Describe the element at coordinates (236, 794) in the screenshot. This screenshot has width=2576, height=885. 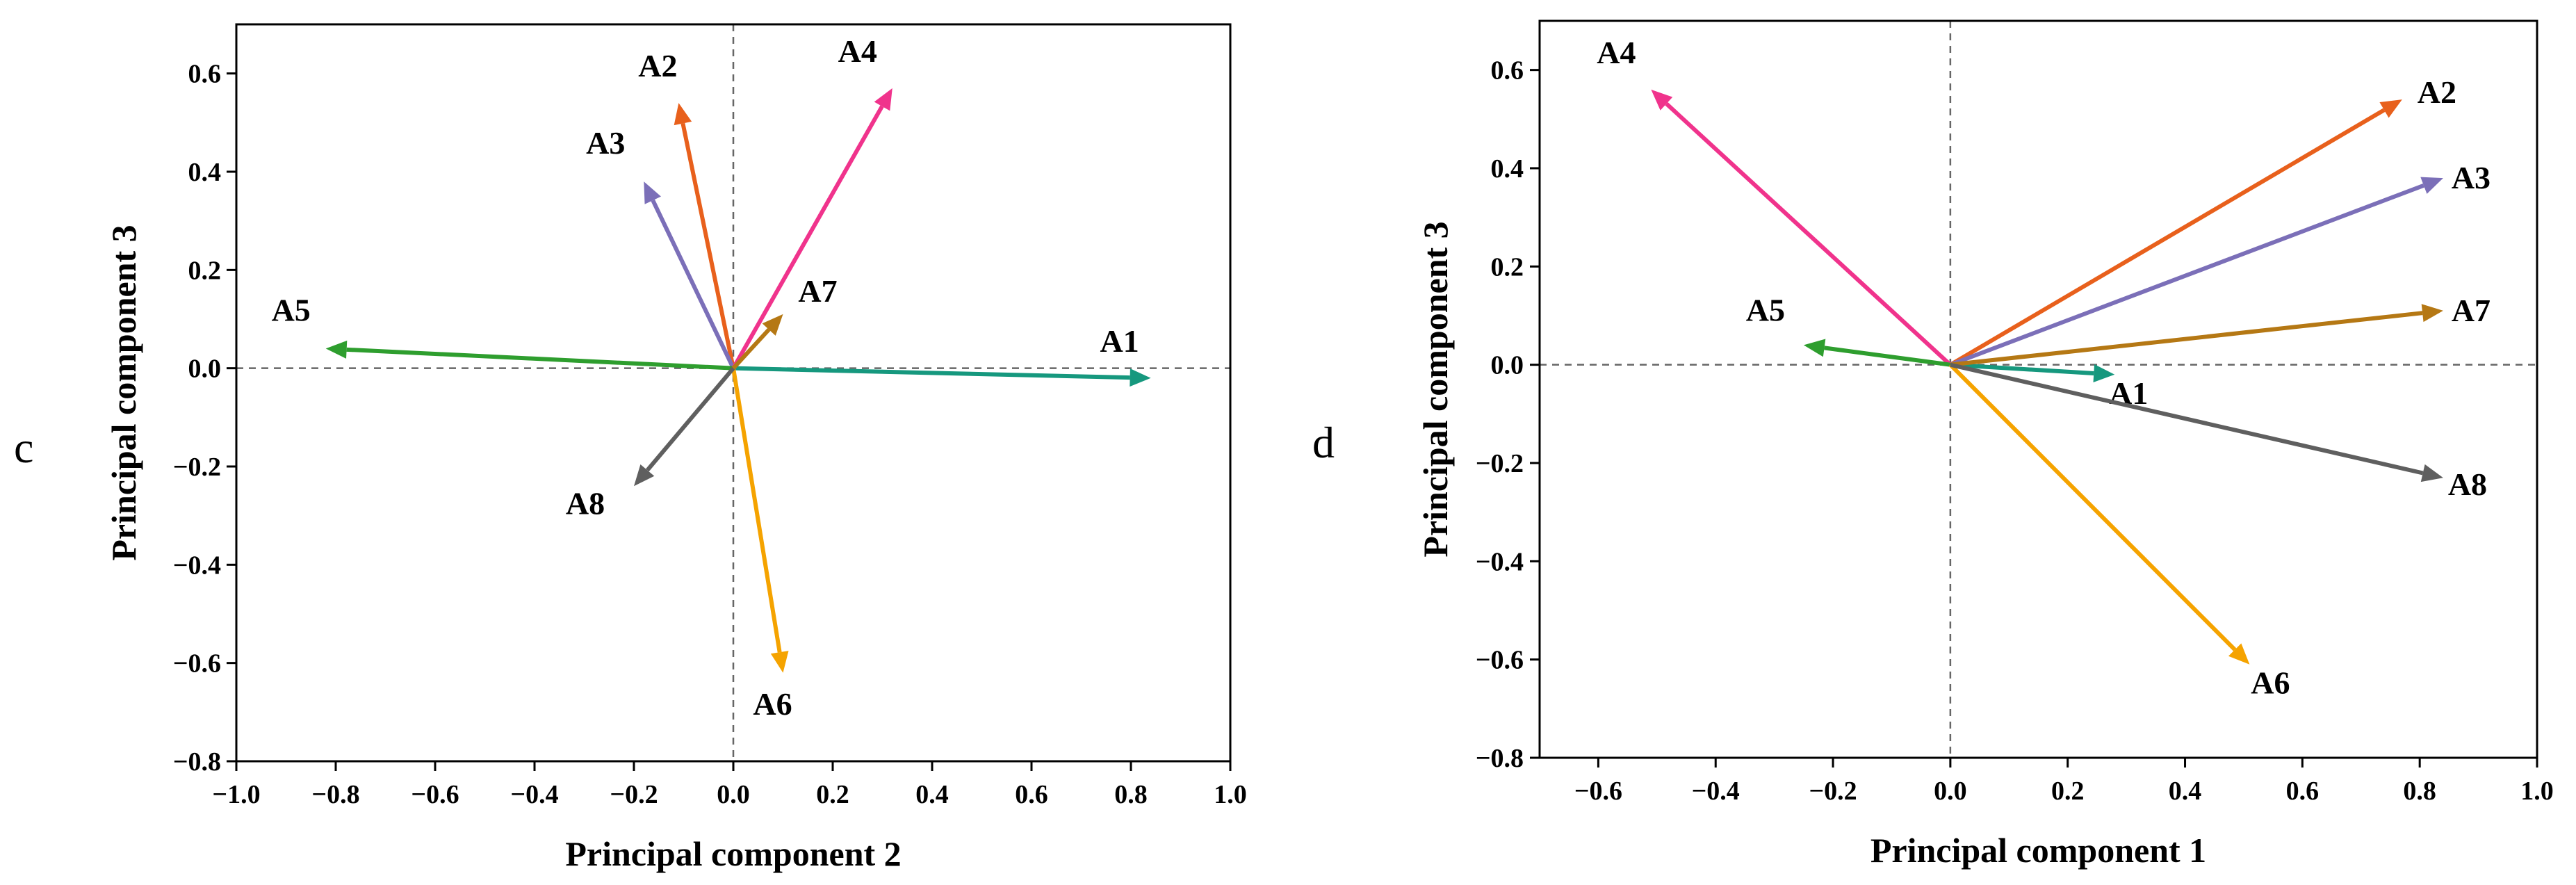
I see `x-tick-label: −1.0` at that location.